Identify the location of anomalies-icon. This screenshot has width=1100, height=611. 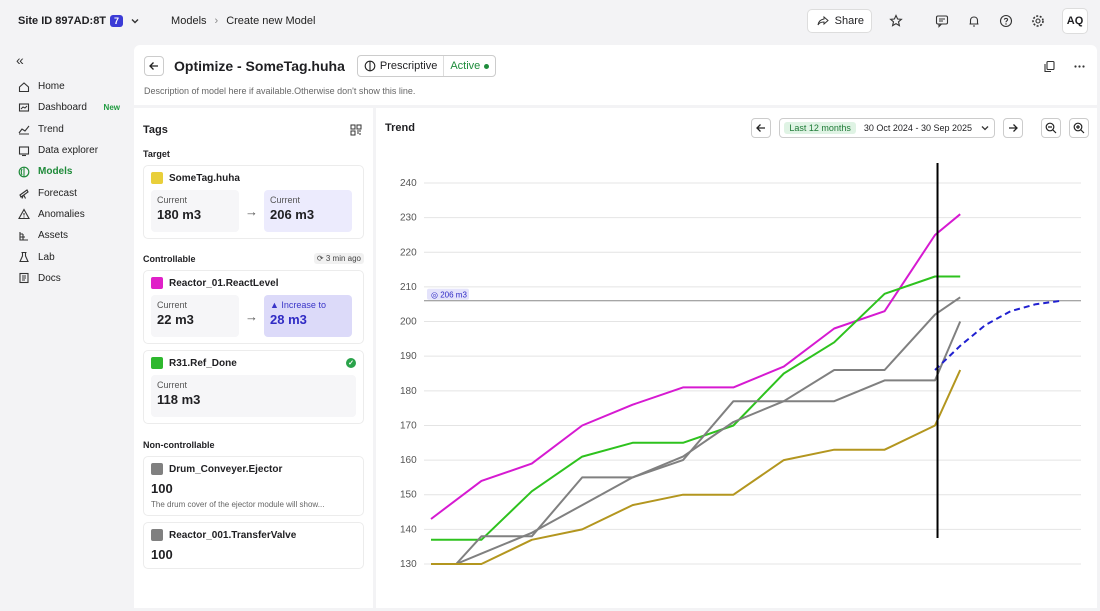
(24, 214).